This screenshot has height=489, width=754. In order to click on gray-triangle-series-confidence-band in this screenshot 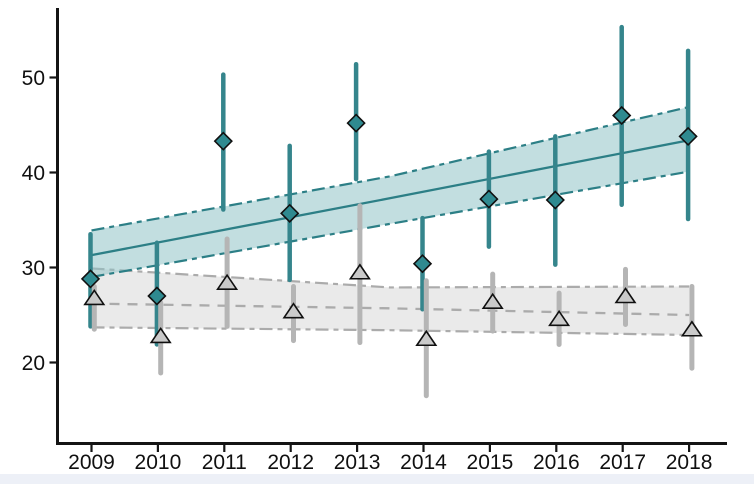, I will do `click(390, 301)`.